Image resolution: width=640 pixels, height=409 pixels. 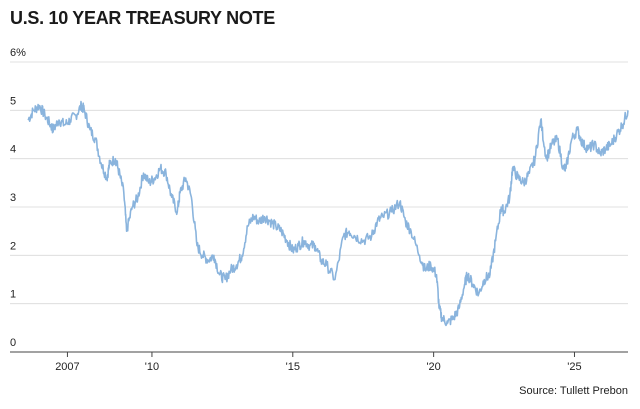 What do you see at coordinates (574, 367) in the screenshot?
I see `x-tick-label: '25` at bounding box center [574, 367].